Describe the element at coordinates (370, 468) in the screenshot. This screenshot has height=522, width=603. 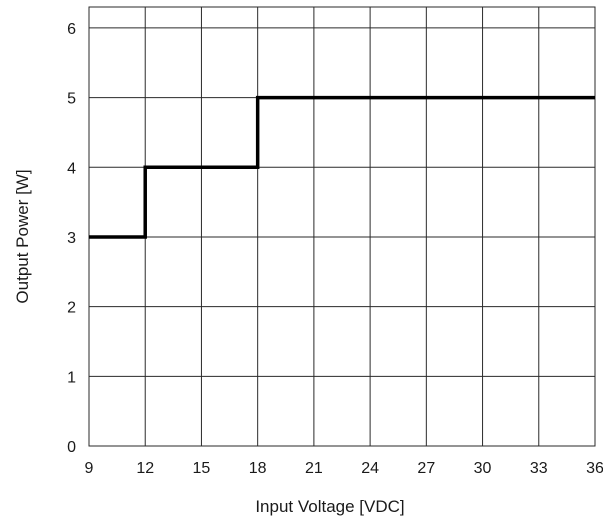
I see `x-tick-label: 24` at that location.